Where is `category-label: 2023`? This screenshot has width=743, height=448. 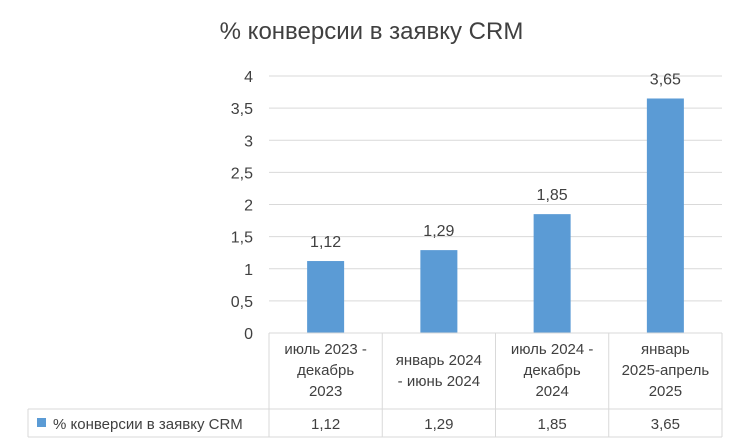
category-label: 2023 is located at coordinates (325, 391).